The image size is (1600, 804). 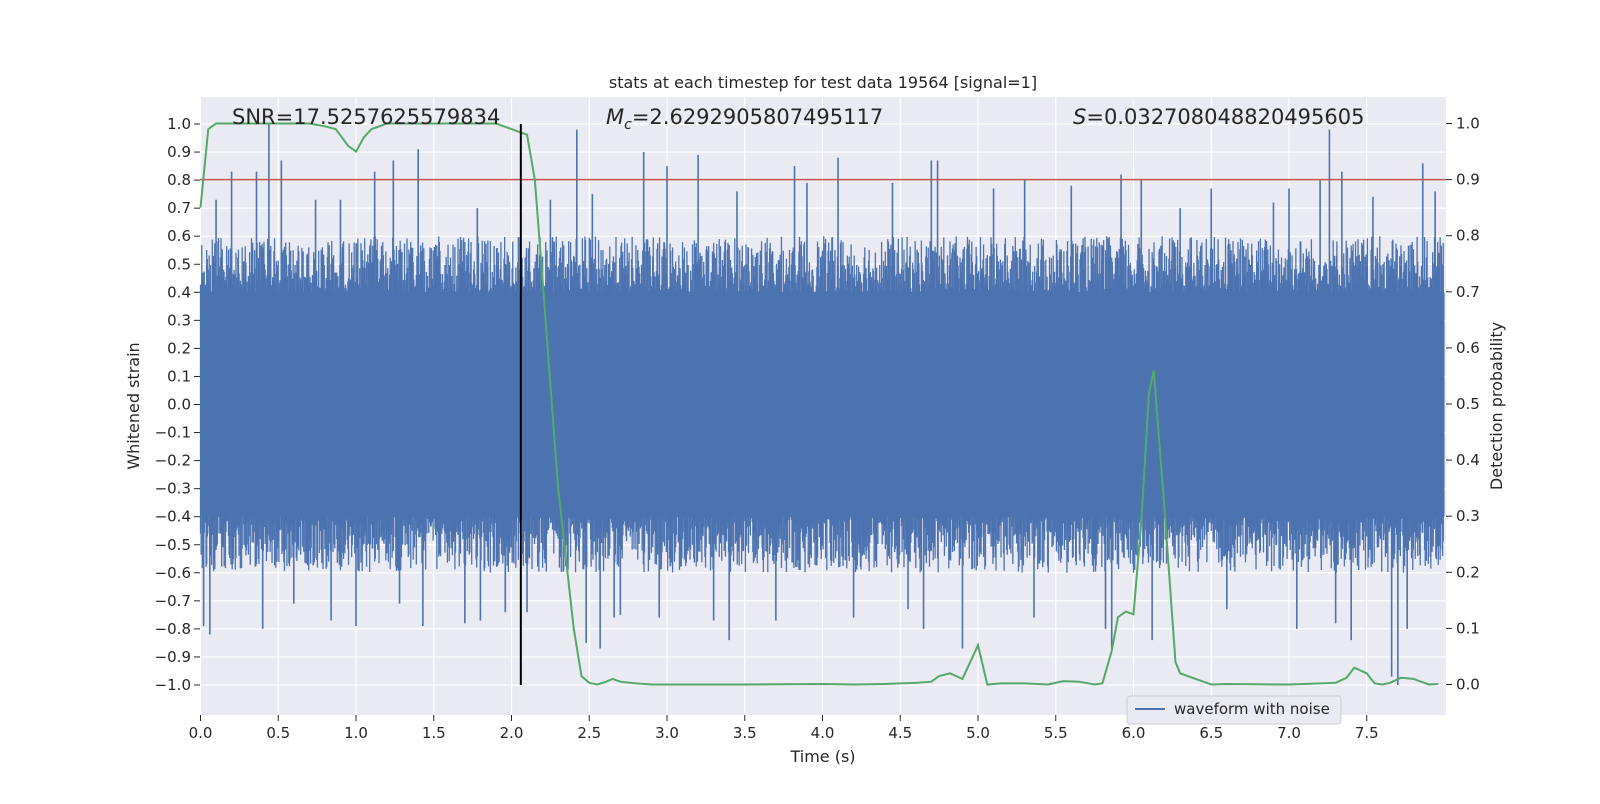 What do you see at coordinates (1468, 685) in the screenshot?
I see `right-y-tick-label: 0.0` at bounding box center [1468, 685].